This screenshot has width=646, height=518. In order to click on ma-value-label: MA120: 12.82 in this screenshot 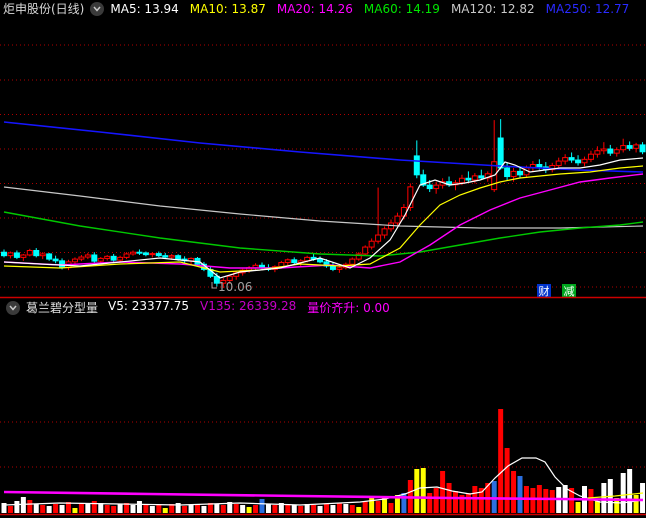, I will do `click(492, 8)`.